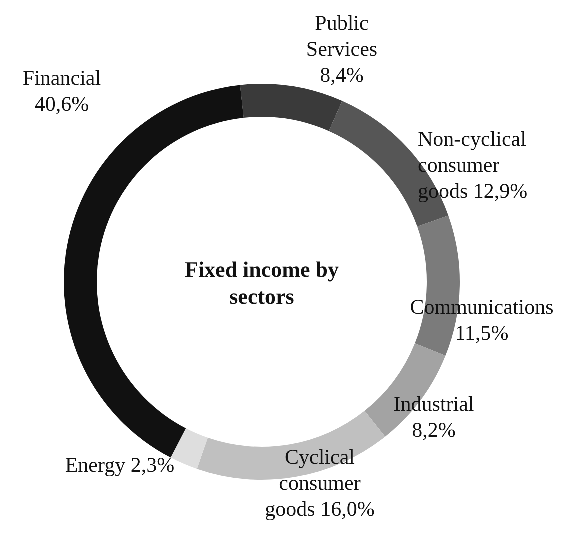 This screenshot has width=570, height=547. What do you see at coordinates (120, 465) in the screenshot?
I see `slice-label: Energy 2,3%` at bounding box center [120, 465].